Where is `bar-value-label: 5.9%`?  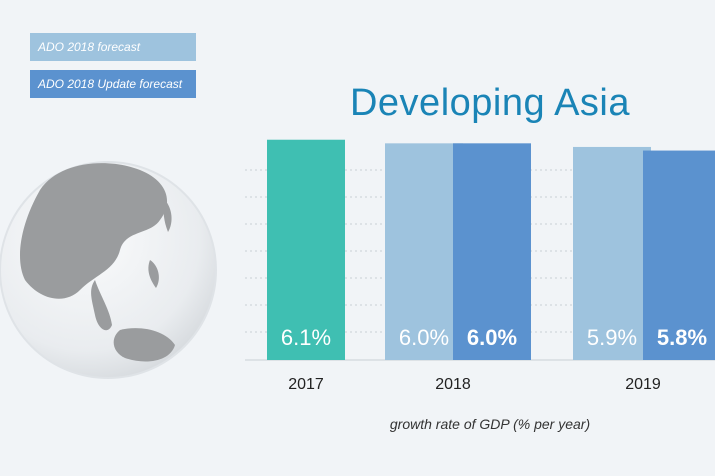 bar-value-label: 5.9% is located at coordinates (612, 337).